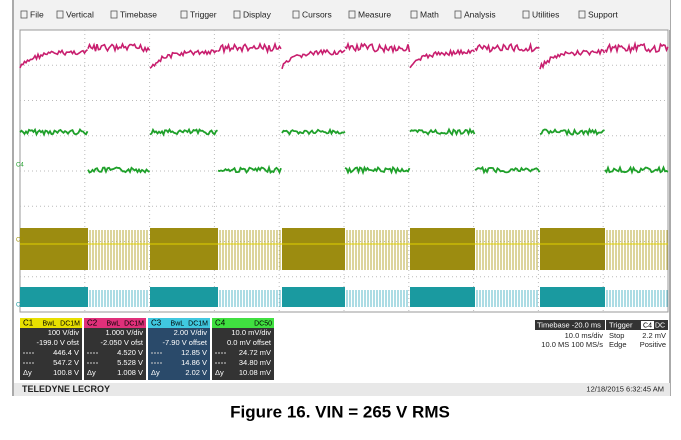 The height and width of the screenshot is (440, 681). Describe the element at coordinates (92, 323) in the screenshot. I see `channel-name: C2` at that location.